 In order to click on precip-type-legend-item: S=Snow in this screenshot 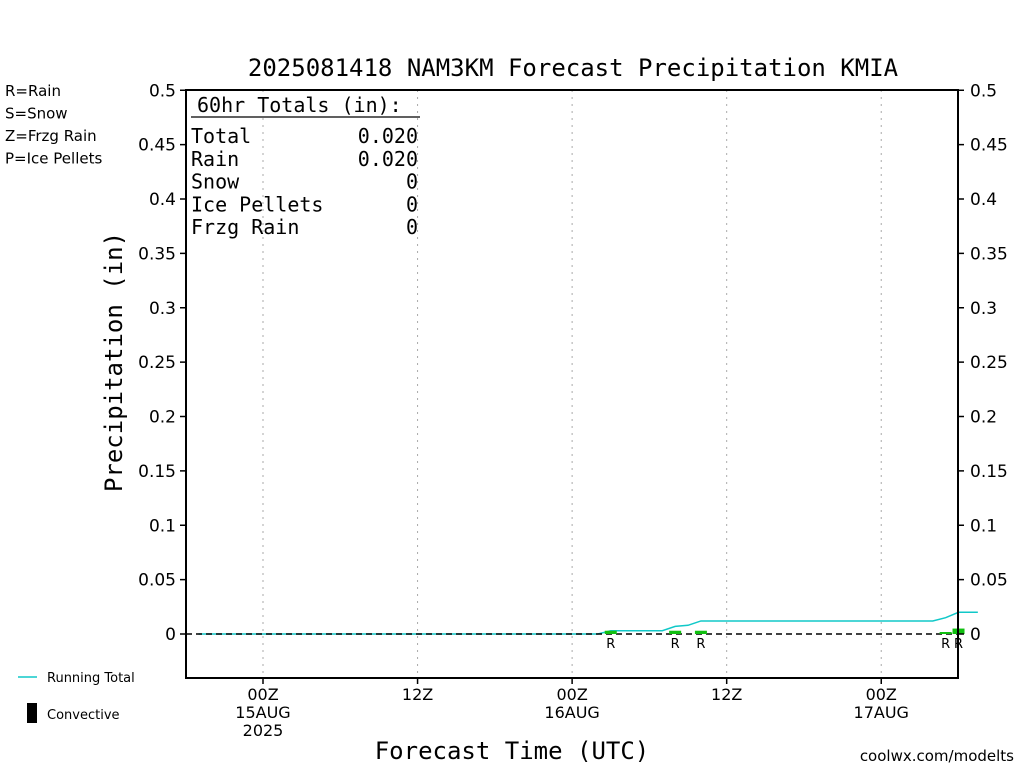, I will do `click(36, 114)`.